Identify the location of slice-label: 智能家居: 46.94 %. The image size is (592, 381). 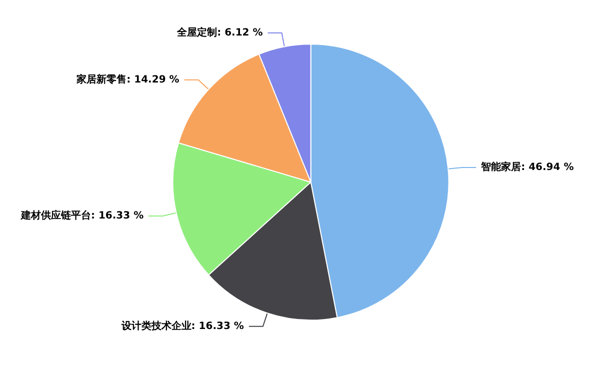
(527, 167).